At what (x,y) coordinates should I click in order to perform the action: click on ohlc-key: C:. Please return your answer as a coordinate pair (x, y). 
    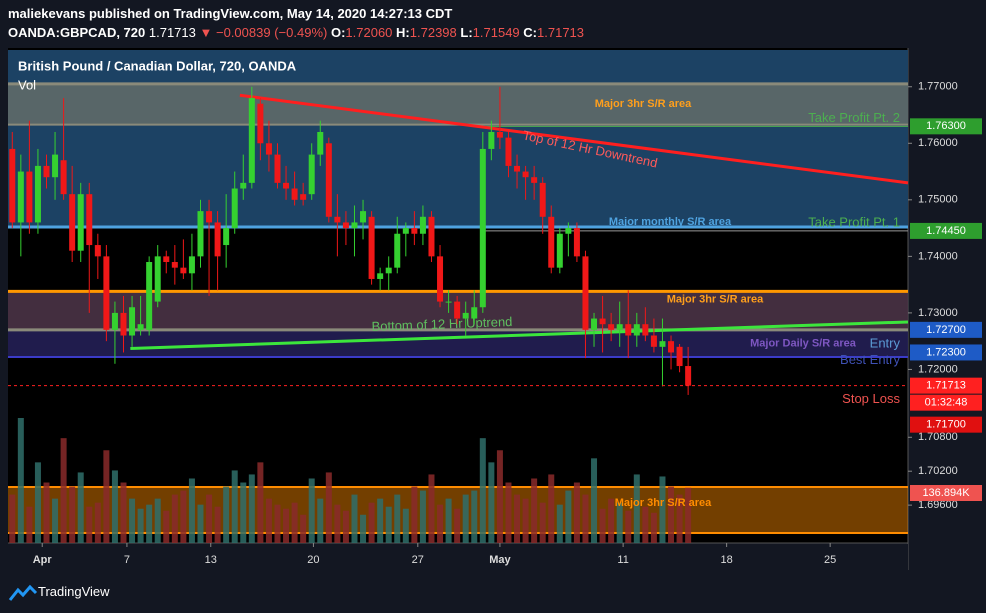
    Looking at the image, I should click on (530, 32).